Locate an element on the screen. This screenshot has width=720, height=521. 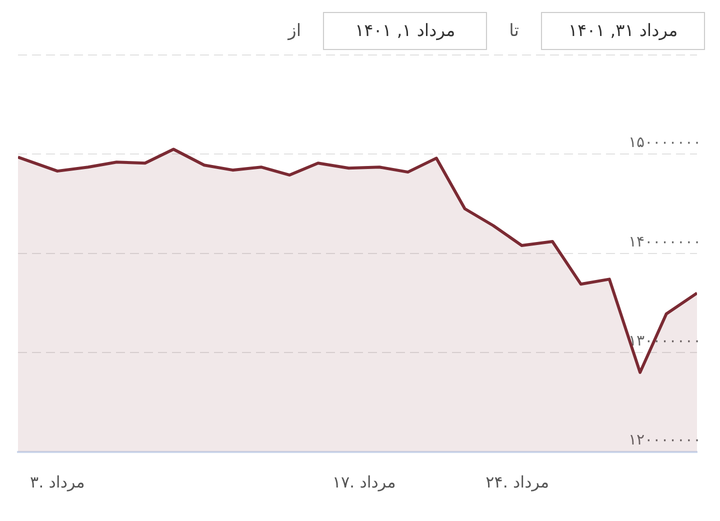
y-tick-label: ۱۲۰۰۰۰۰۰۰ is located at coordinates (664, 439).